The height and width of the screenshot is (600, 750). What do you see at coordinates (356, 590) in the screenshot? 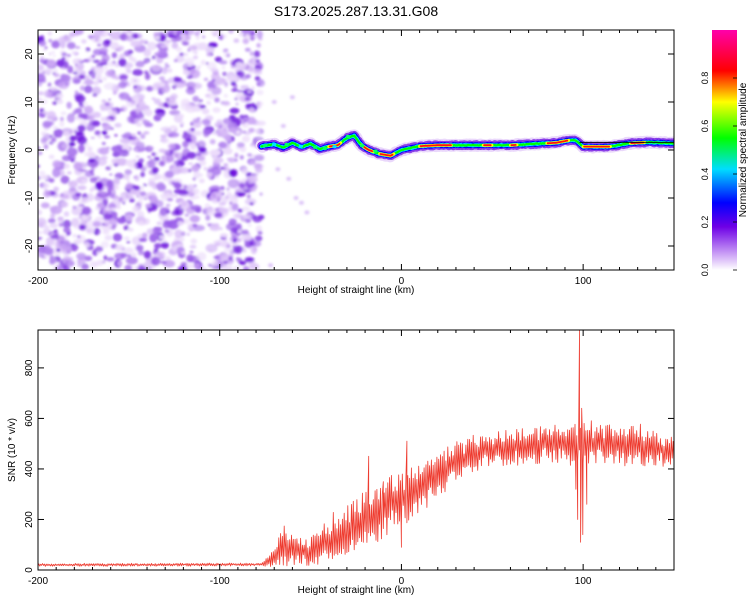
I see `snr-xlabel: Height of straight line (km)` at bounding box center [356, 590].